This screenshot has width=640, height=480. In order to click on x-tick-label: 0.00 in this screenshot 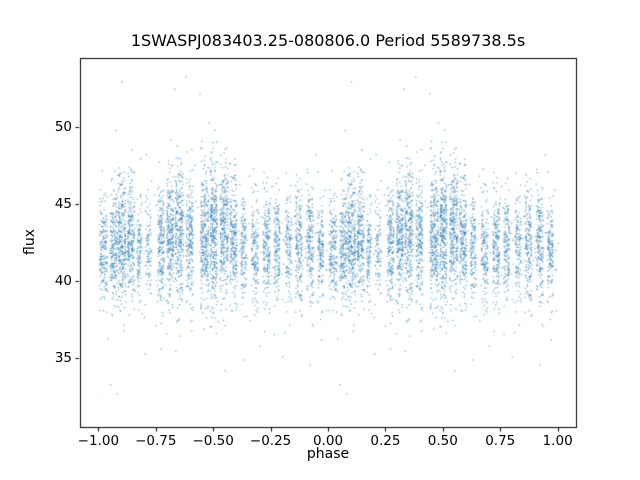, I will do `click(328, 441)`.